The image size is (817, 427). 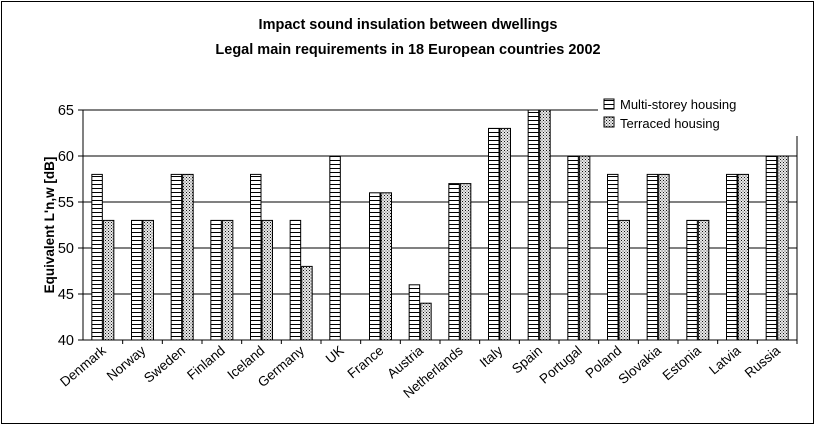 What do you see at coordinates (164, 364) in the screenshot?
I see `x-category-label: Sweden` at bounding box center [164, 364].